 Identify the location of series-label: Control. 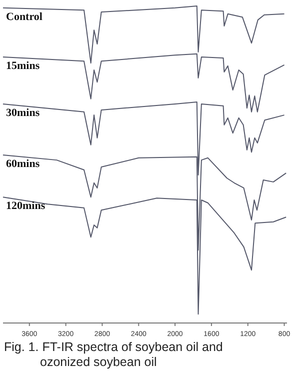
(24, 16).